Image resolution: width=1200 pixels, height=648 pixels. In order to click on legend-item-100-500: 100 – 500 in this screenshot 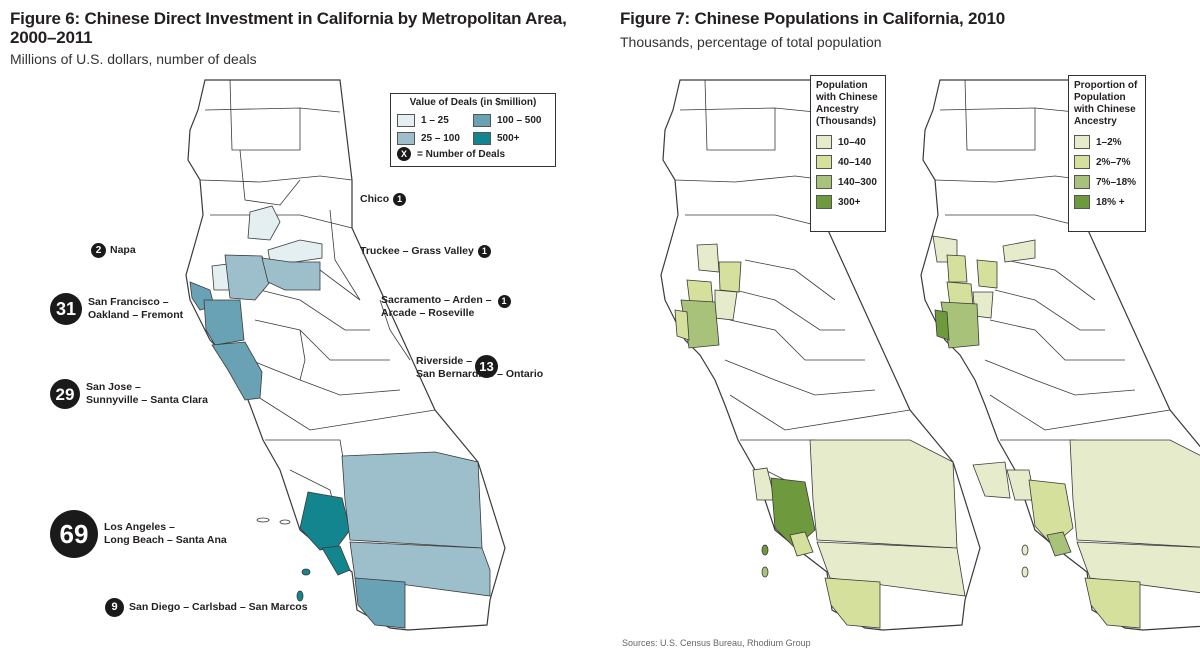, I will do `click(511, 120)`.